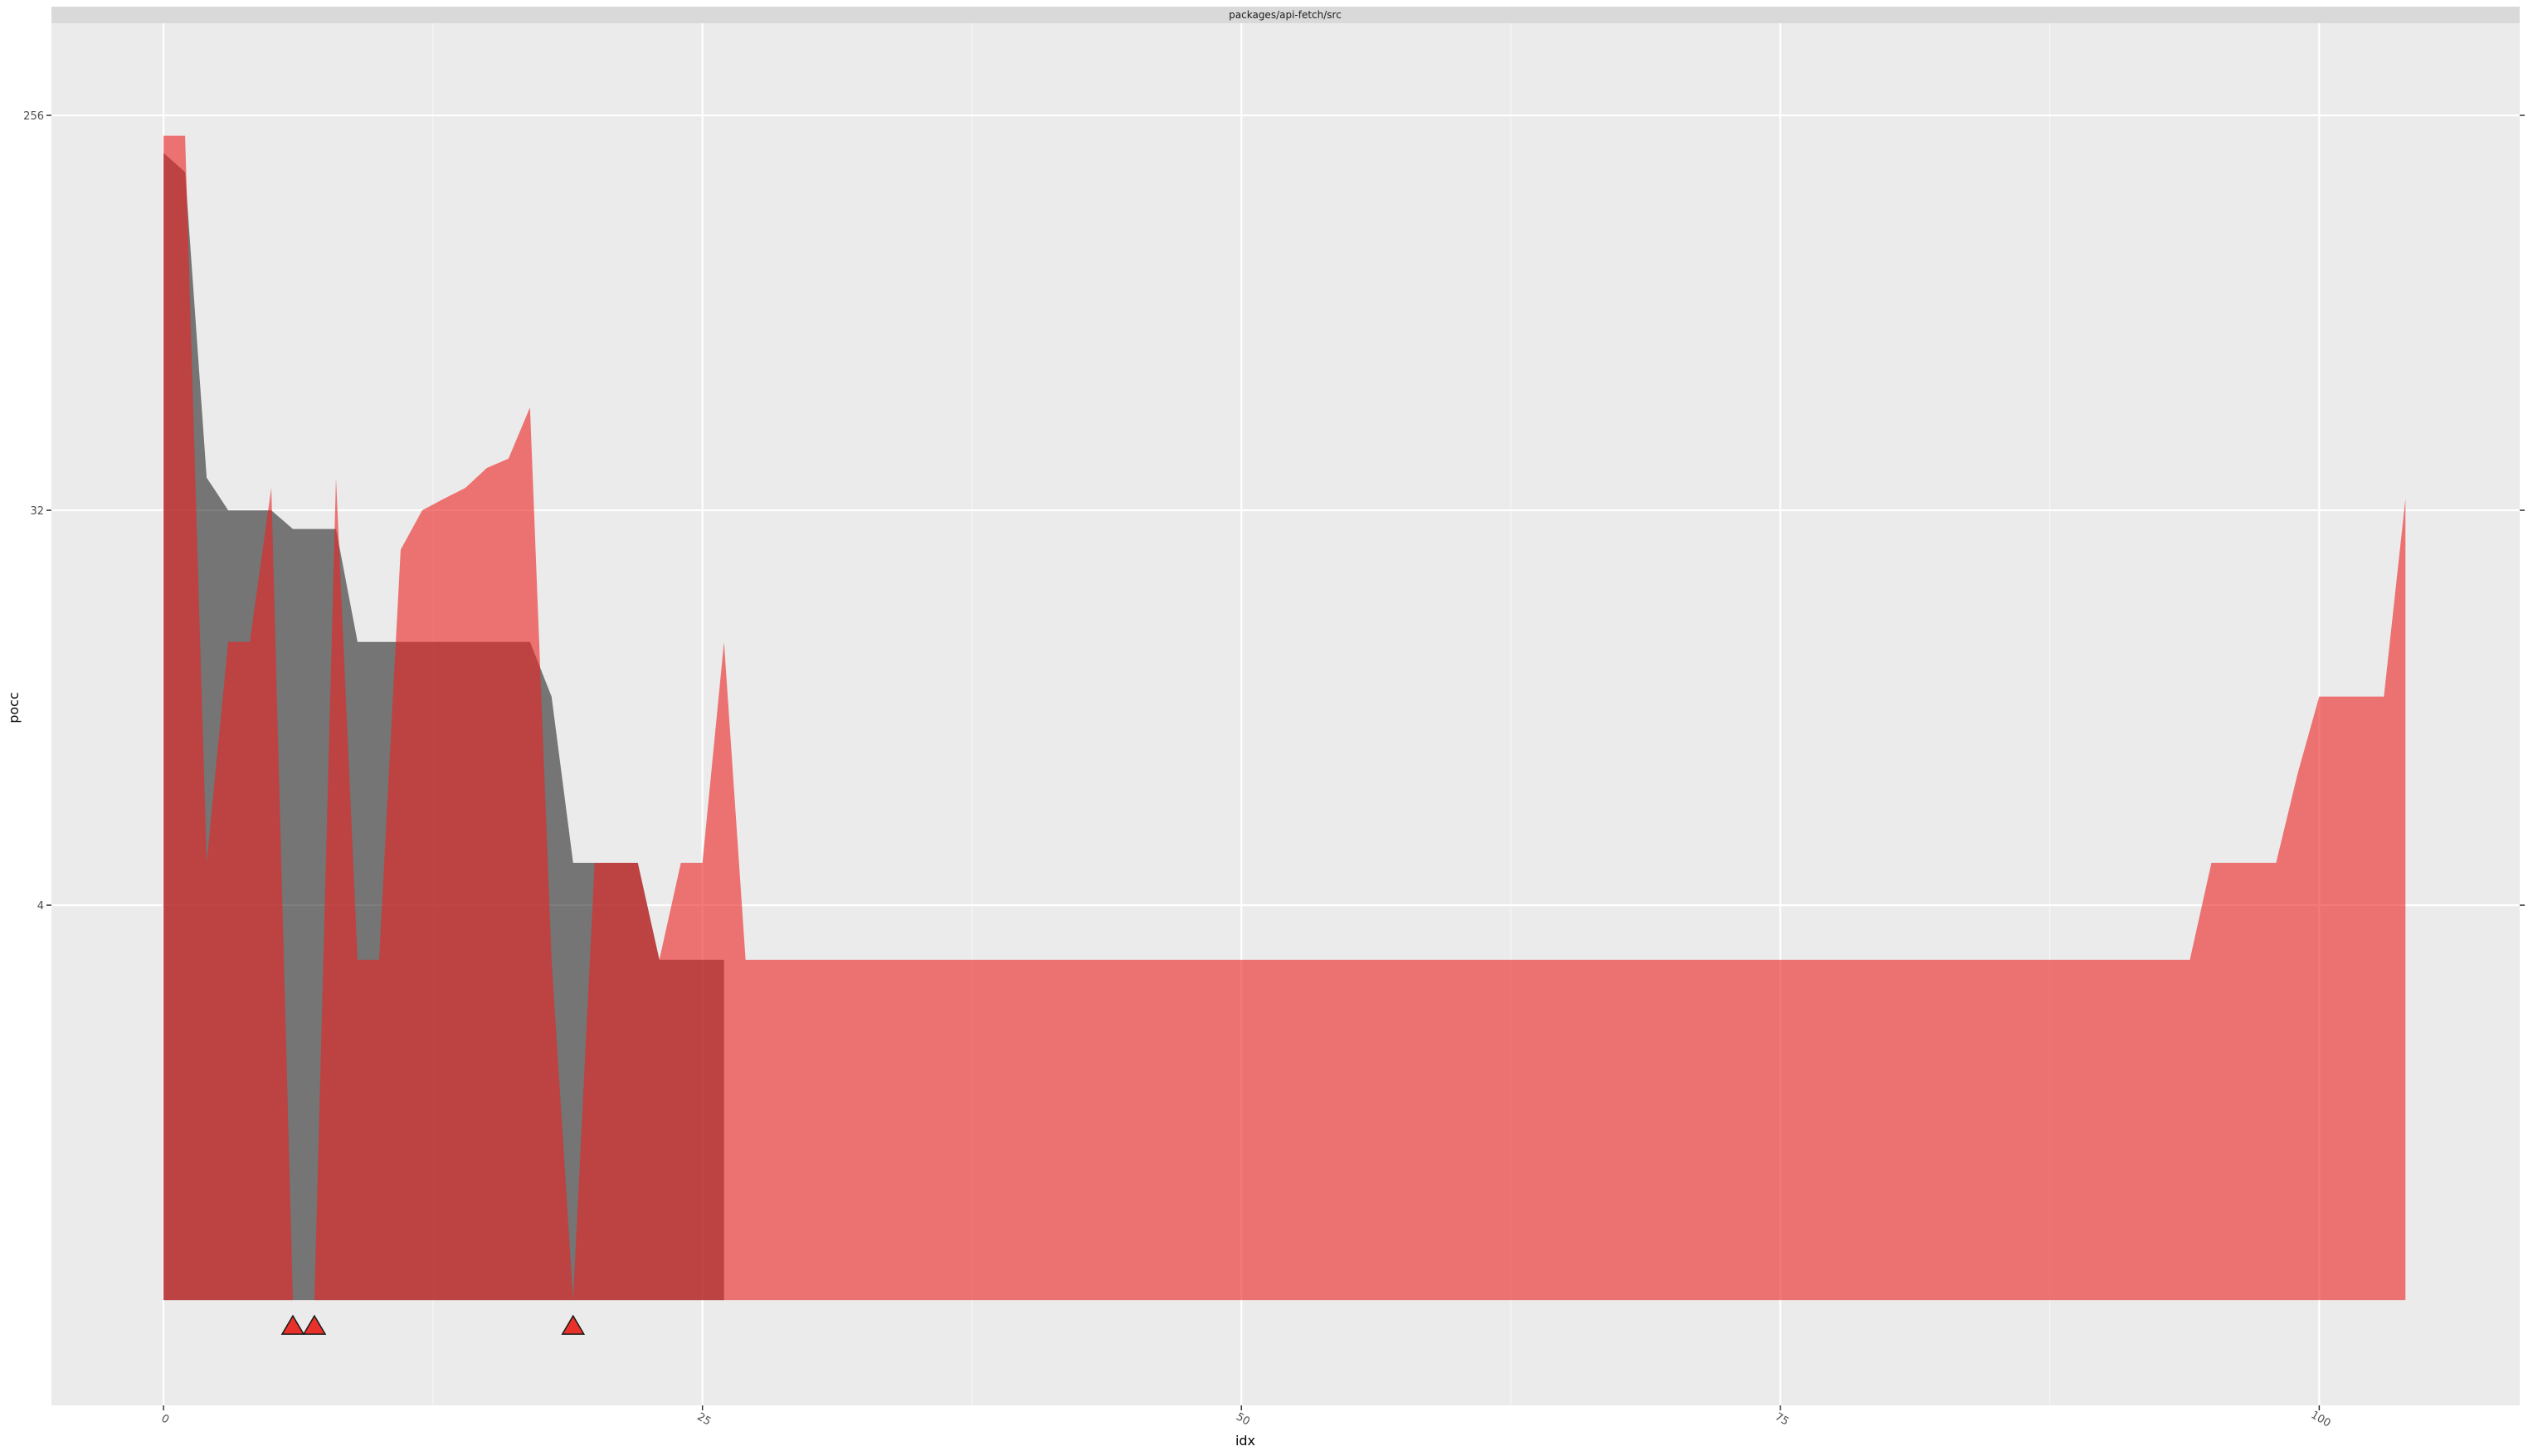 This screenshot has height=1456, width=2528. I want to click on x-axis-title: idx, so click(1245, 1441).